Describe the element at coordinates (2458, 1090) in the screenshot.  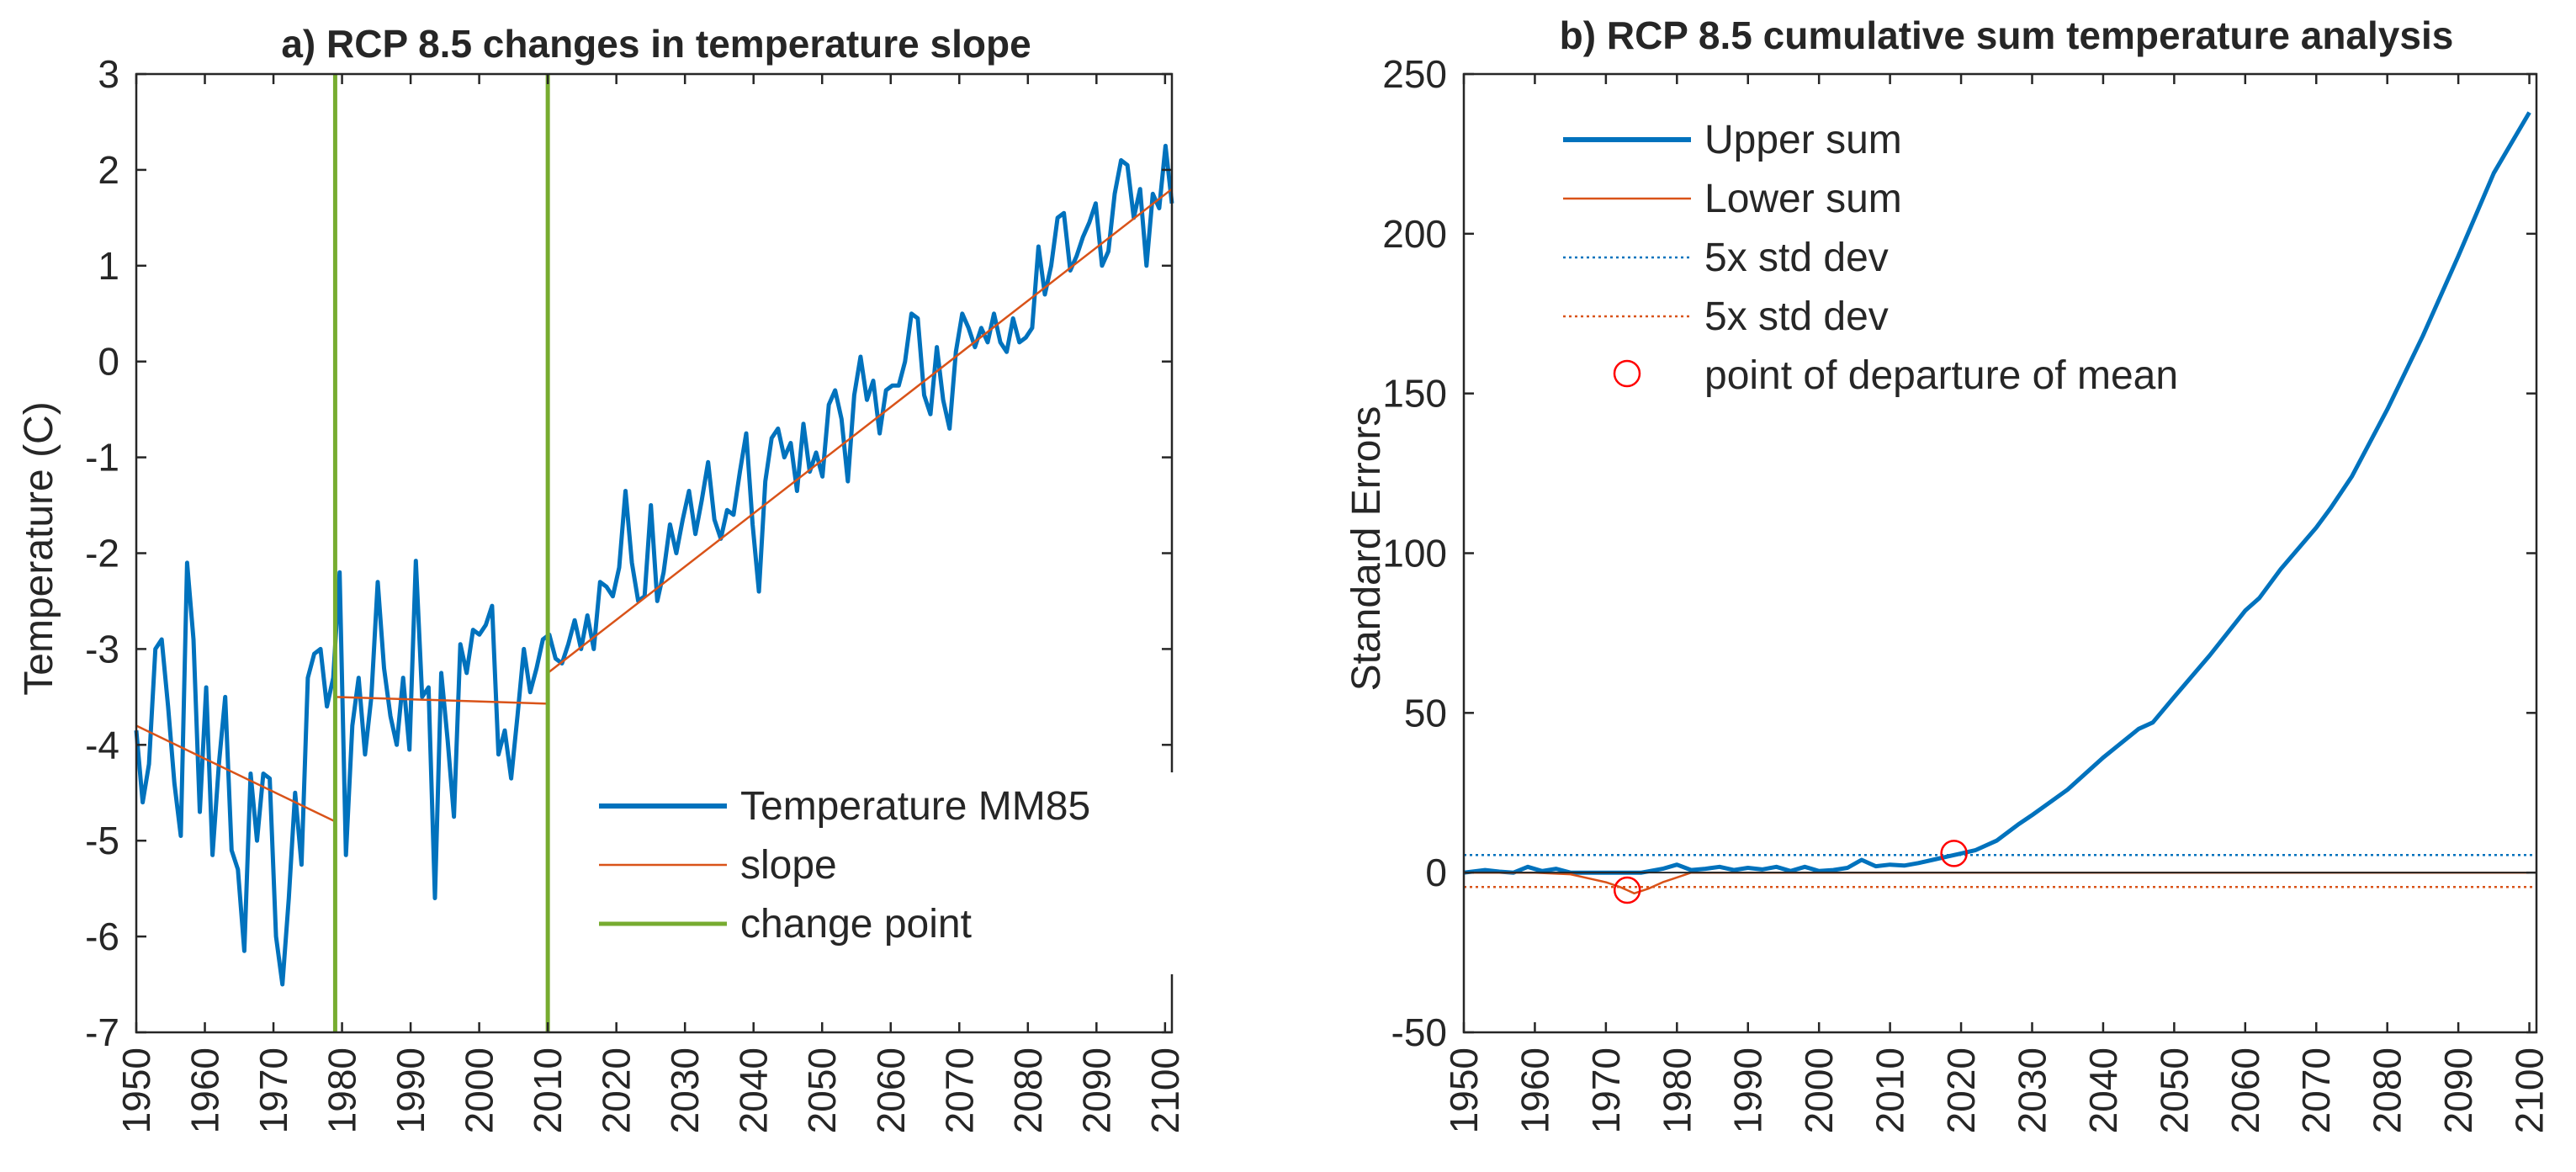
I see `chart-b-x-tick-label: 2090` at that location.